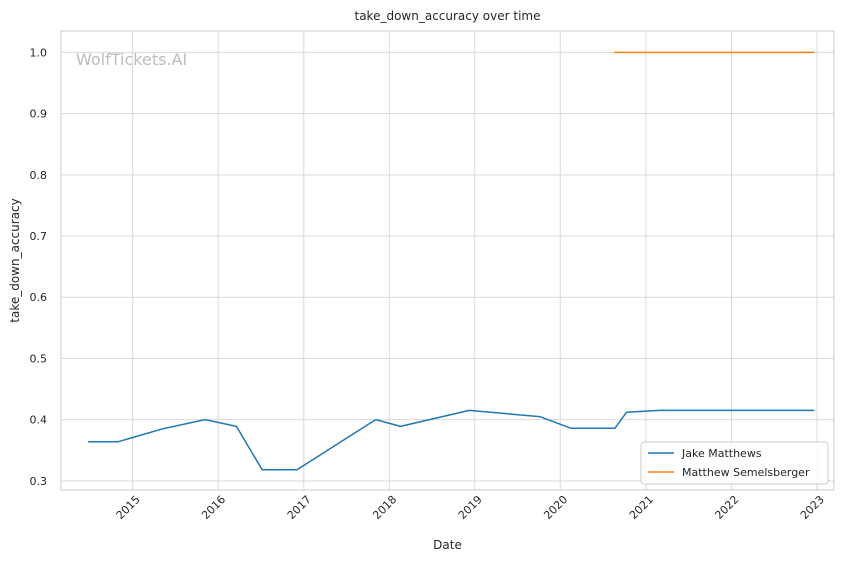 This screenshot has height=561, width=844. What do you see at coordinates (39, 175) in the screenshot?
I see `y-tick-label: 0.8` at bounding box center [39, 175].